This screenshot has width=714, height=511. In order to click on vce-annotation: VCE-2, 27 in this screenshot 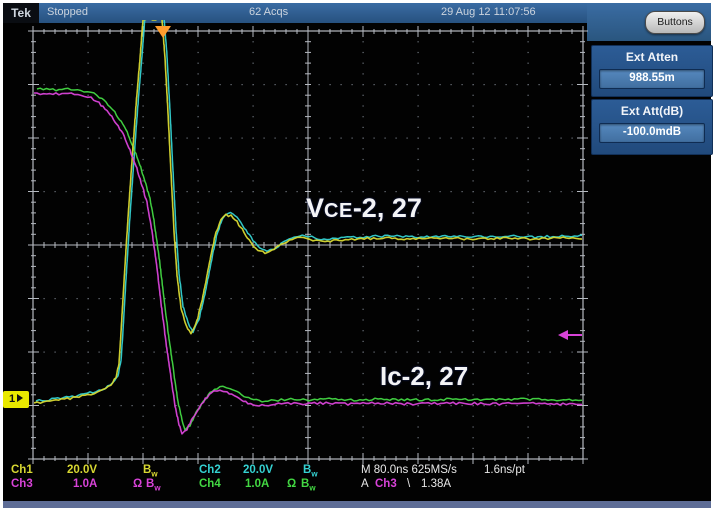, I will do `click(364, 208)`.